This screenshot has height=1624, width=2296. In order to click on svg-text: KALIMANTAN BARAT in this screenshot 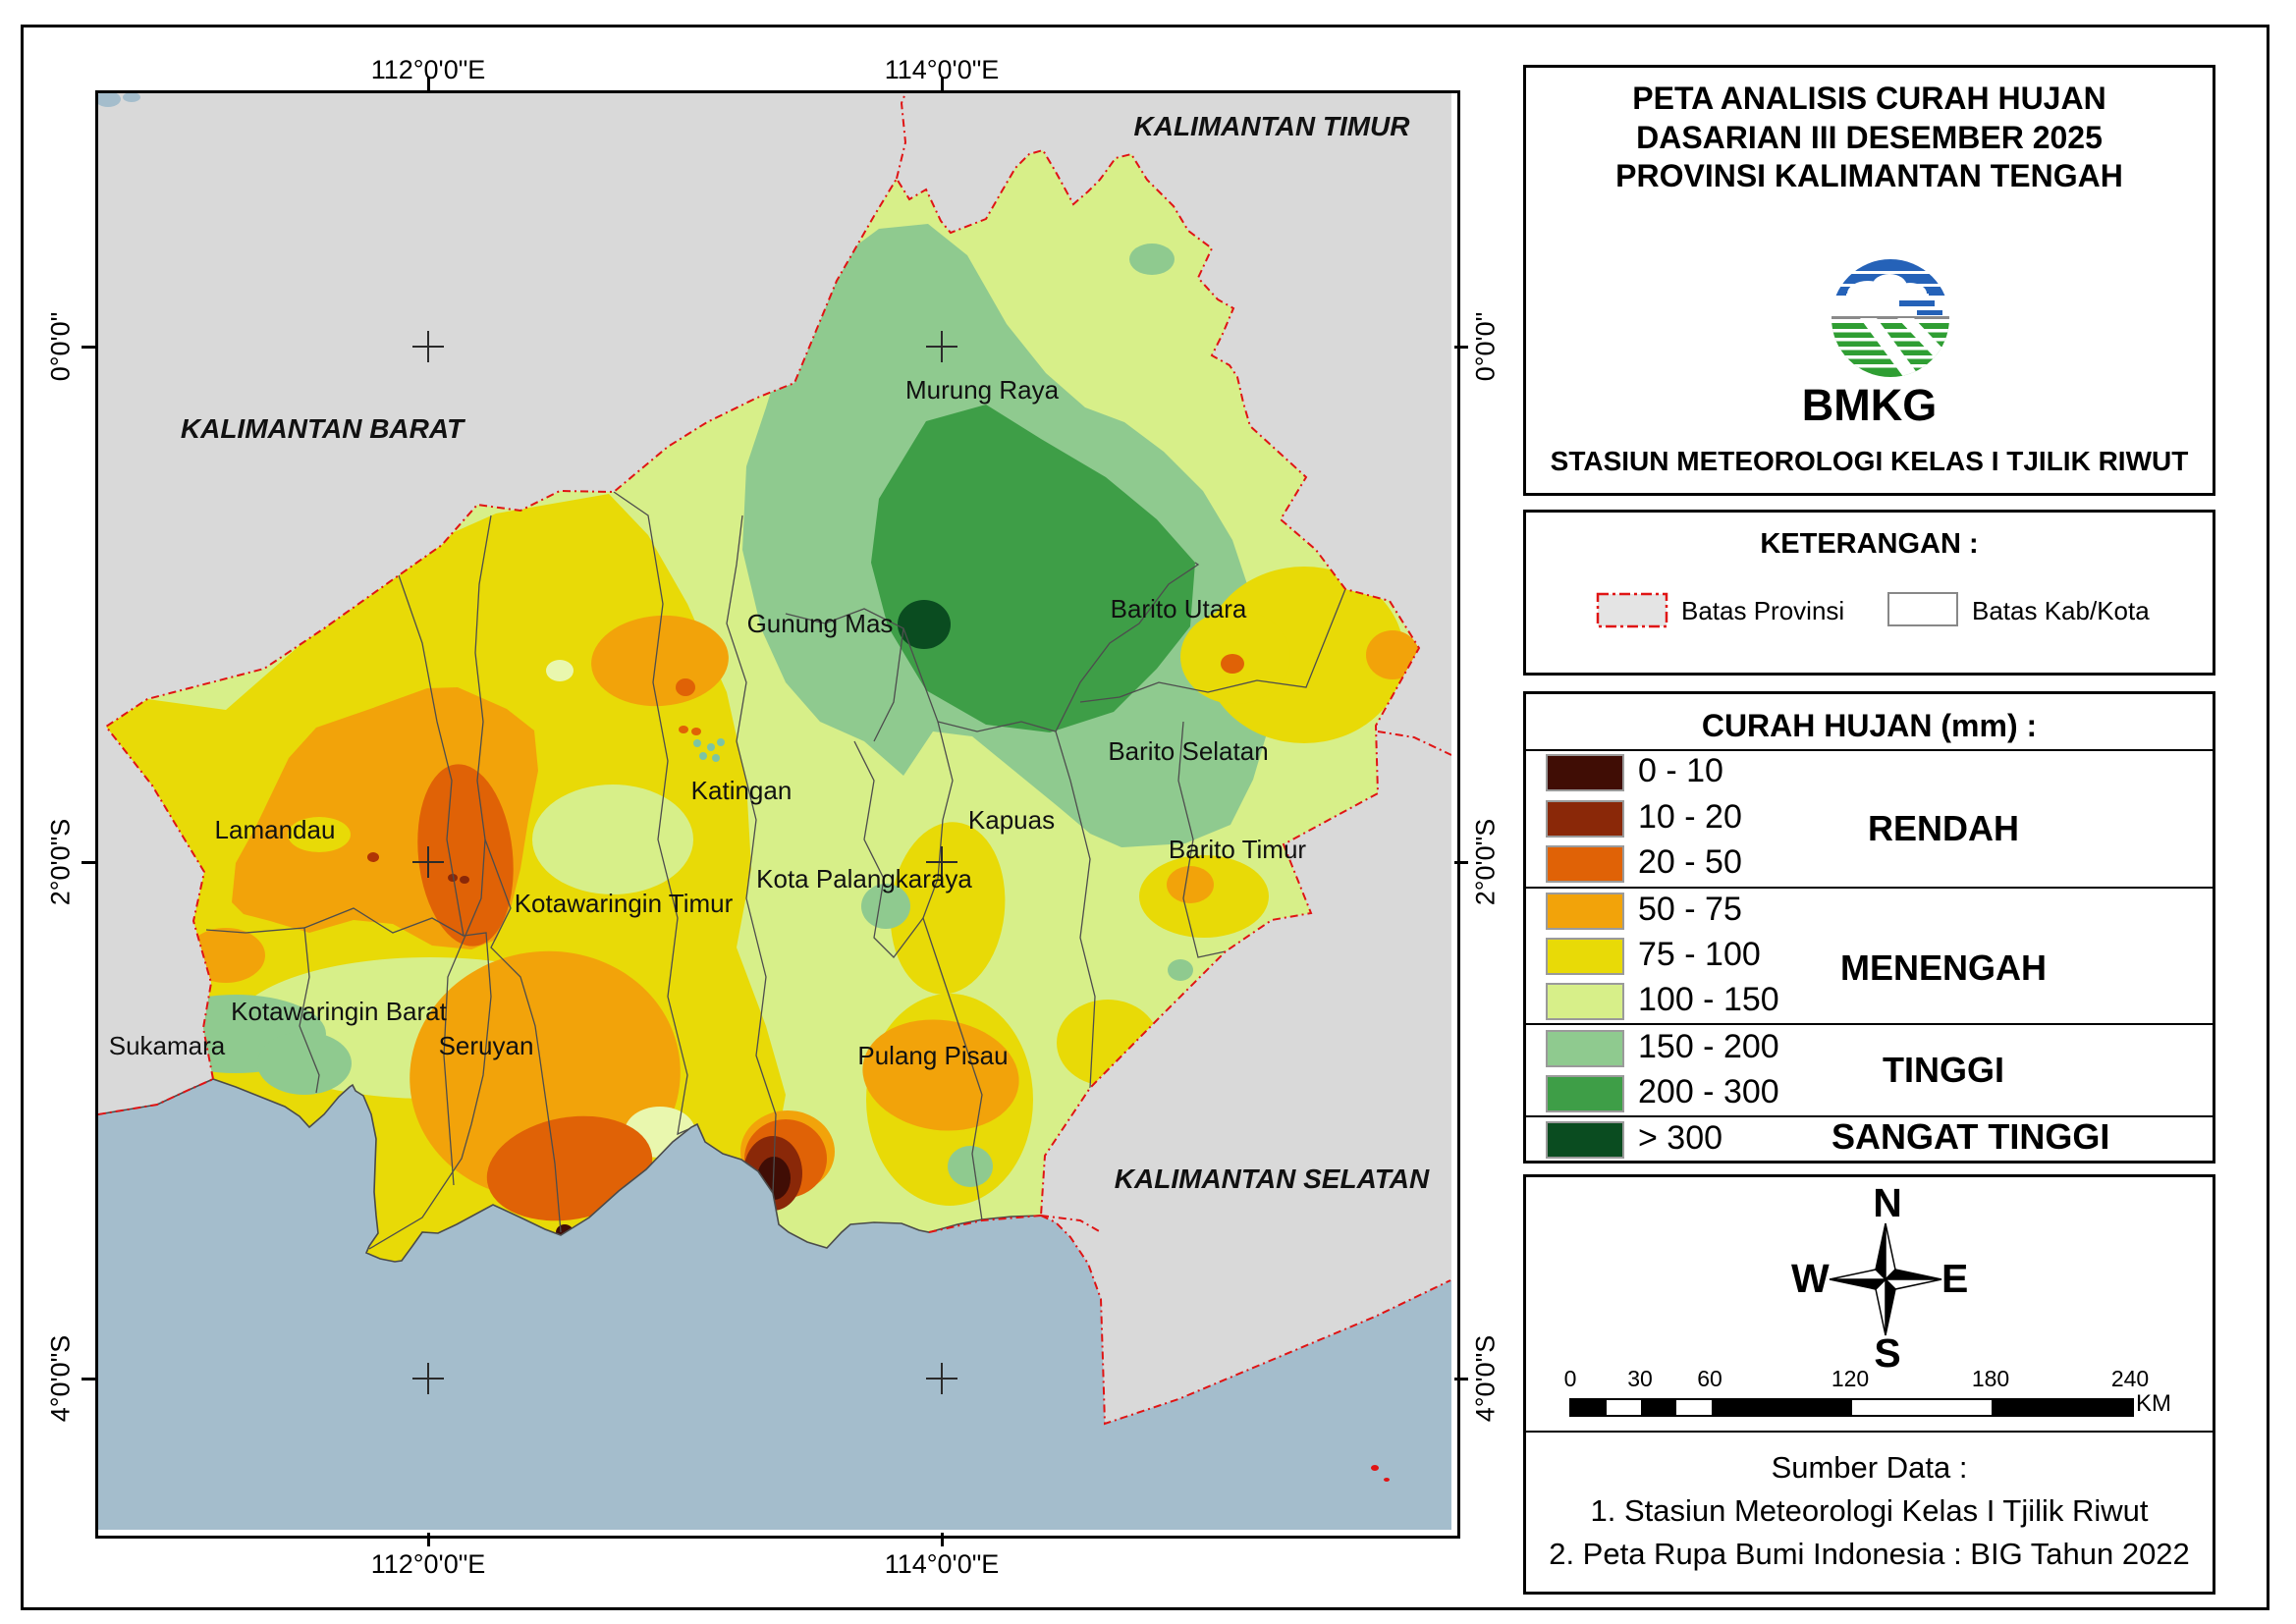, I will do `click(323, 428)`.